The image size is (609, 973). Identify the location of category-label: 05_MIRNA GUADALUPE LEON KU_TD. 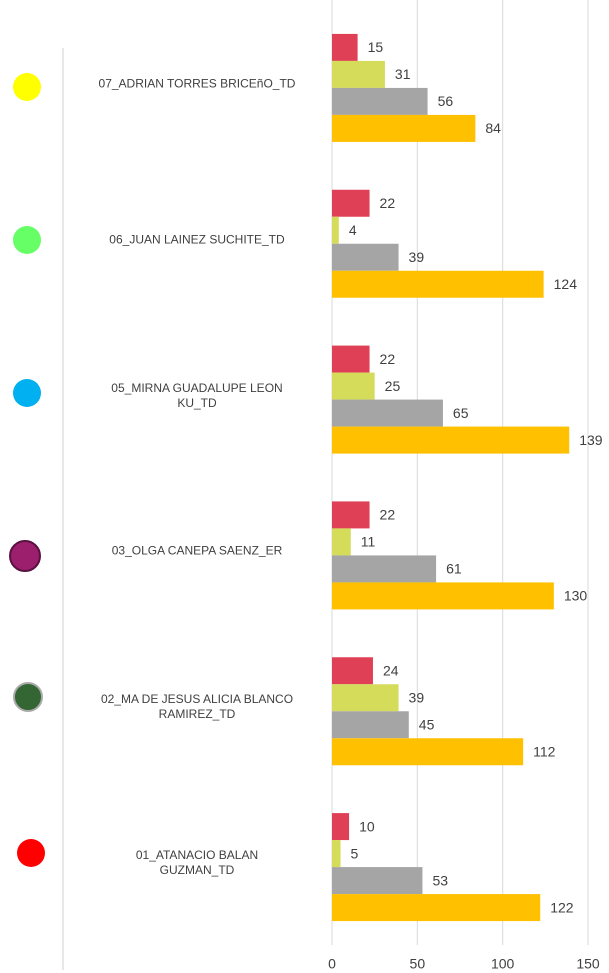
(197, 395).